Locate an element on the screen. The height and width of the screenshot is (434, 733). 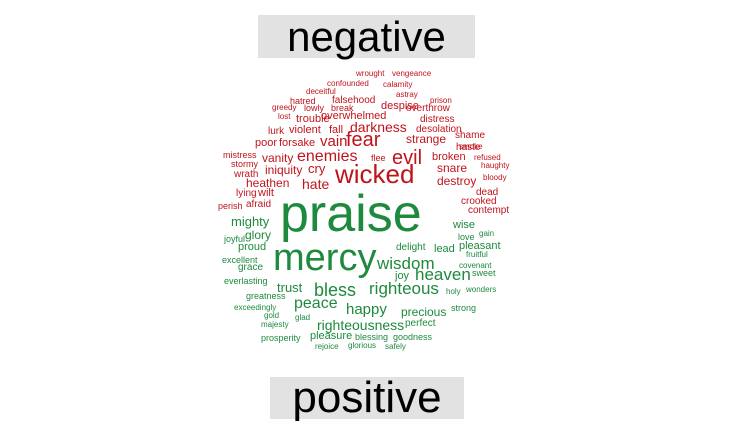
positive-word: goodness is located at coordinates (413, 337).